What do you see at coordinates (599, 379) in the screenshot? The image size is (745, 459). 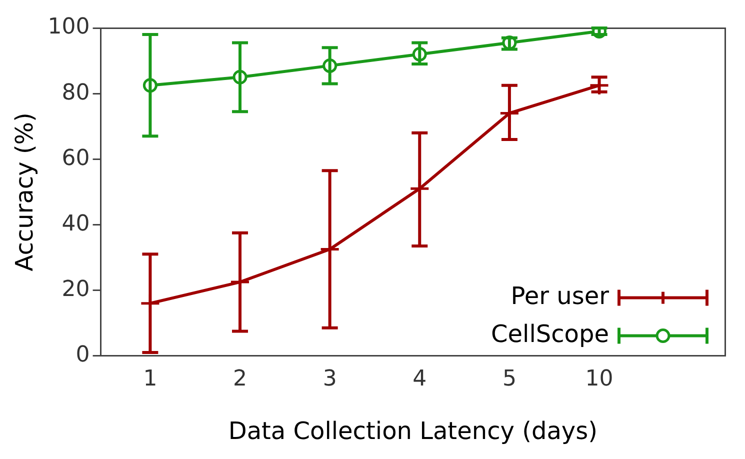 I see `x-tick-label: 10` at bounding box center [599, 379].